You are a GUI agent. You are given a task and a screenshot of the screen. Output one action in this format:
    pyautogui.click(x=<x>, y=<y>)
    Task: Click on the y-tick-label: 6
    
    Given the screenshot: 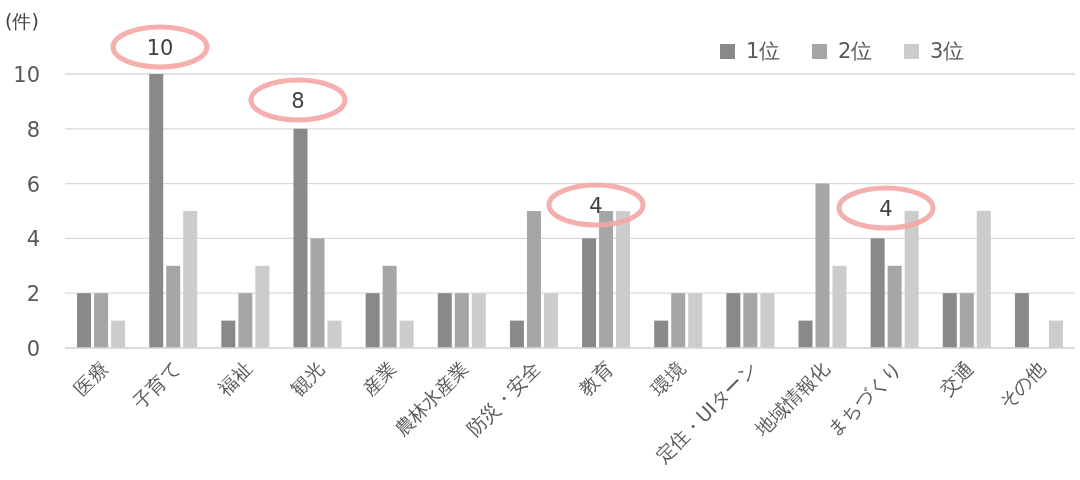 What is the action you would take?
    pyautogui.click(x=33, y=184)
    